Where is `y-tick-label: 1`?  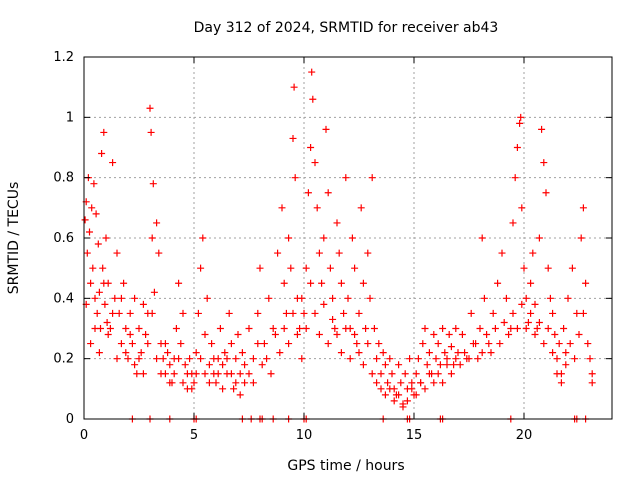 y-tick-label: 1 is located at coordinates (70, 117).